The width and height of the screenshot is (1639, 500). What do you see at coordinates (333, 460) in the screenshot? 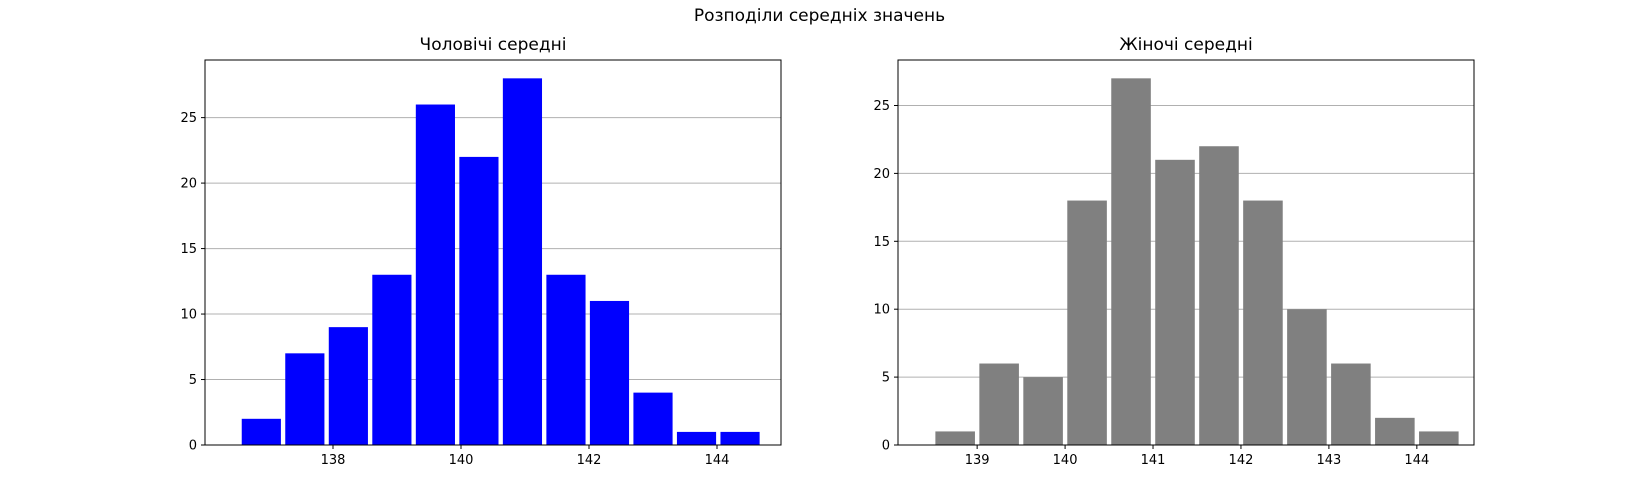
I see `male-xtick-label: 138` at bounding box center [333, 460].